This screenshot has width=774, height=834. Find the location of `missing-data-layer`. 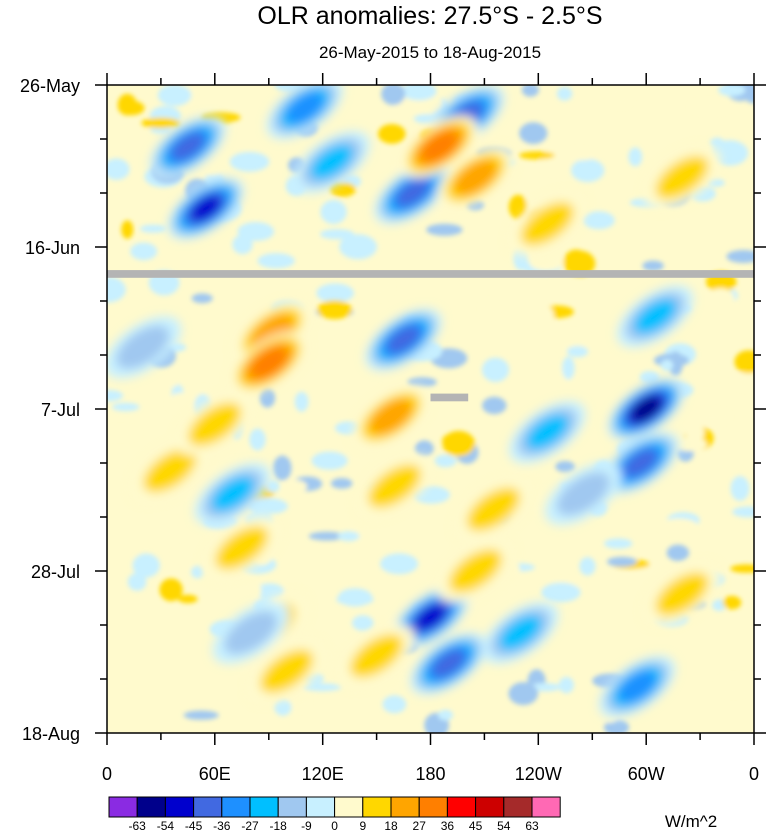

missing-data-layer is located at coordinates (430, 336).